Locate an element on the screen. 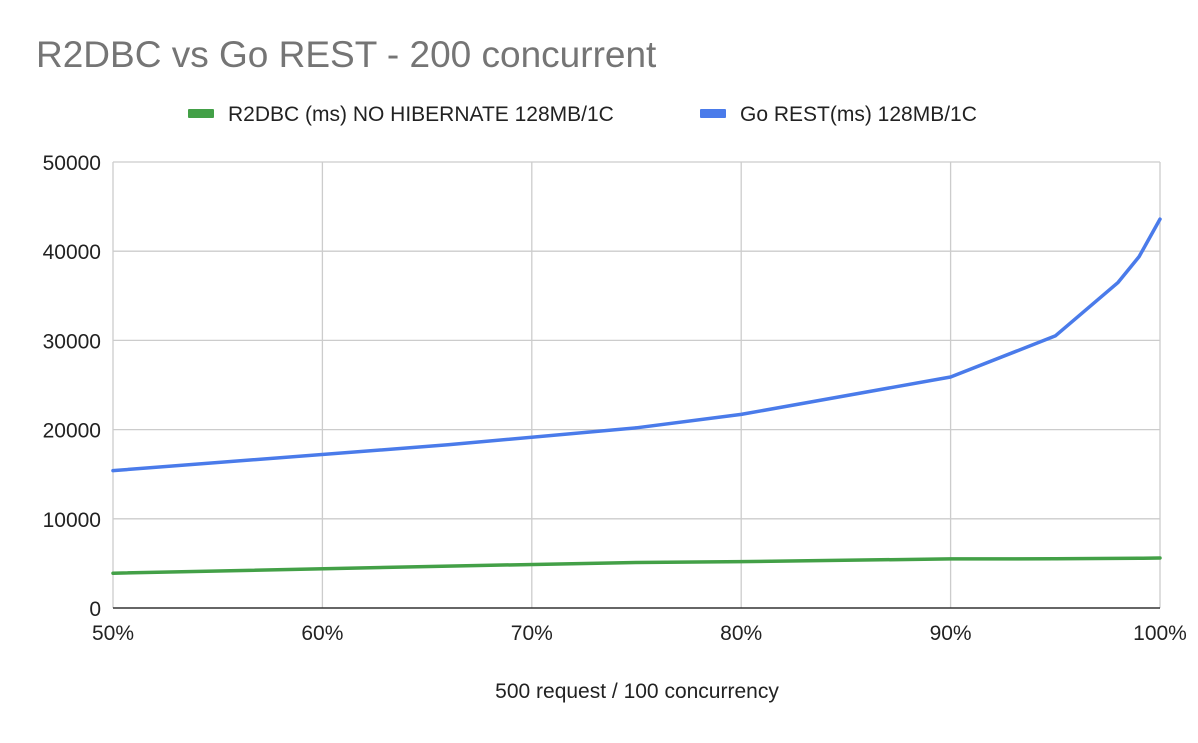  y-tick-label: 0 is located at coordinates (95, 609).